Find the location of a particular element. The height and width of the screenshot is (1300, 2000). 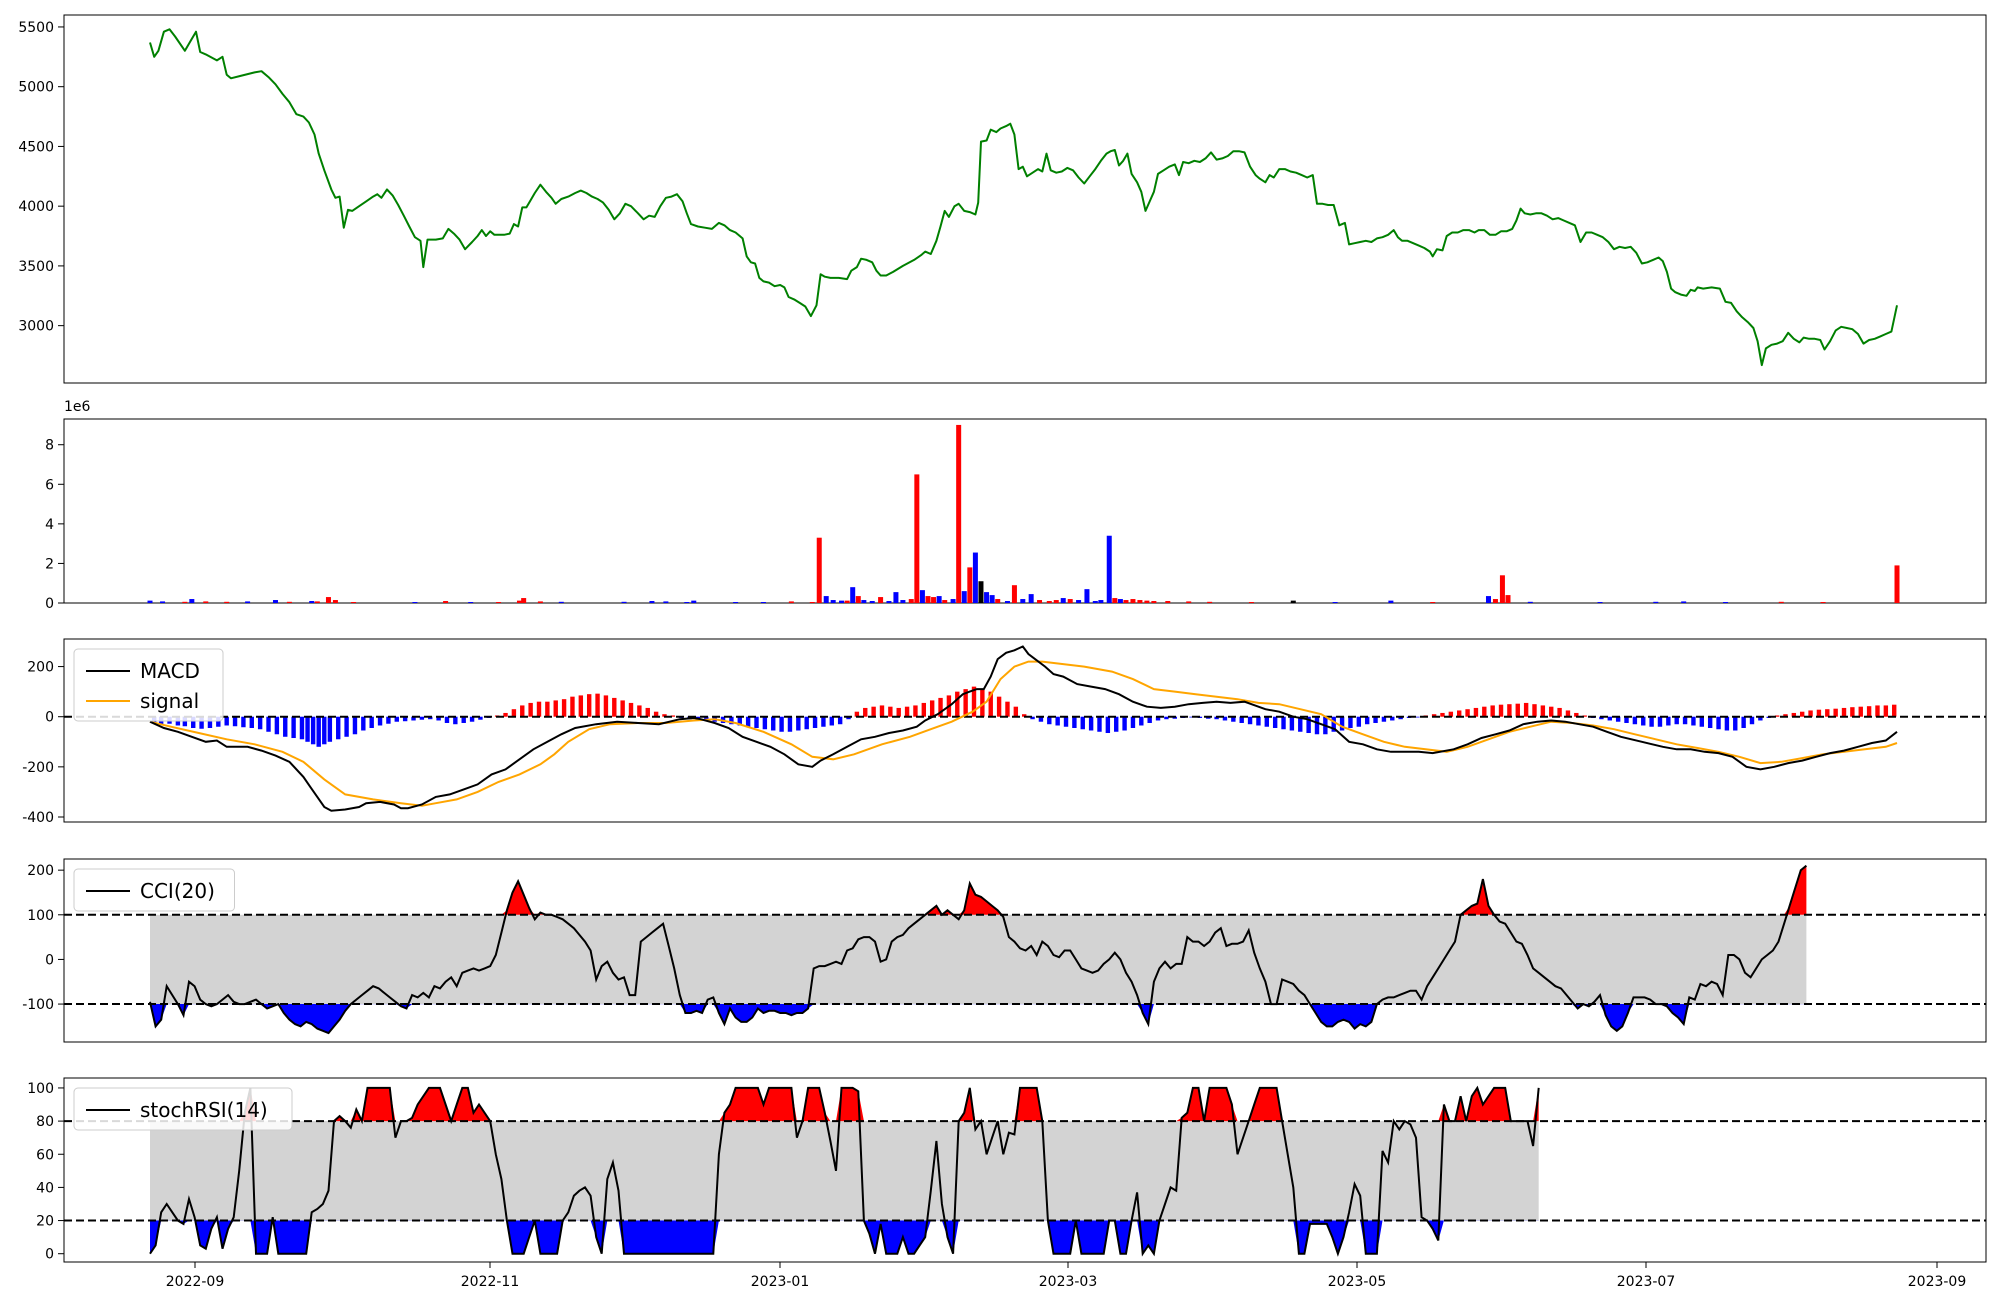

xtick-label: 2023-05 is located at coordinates (1357, 1282).